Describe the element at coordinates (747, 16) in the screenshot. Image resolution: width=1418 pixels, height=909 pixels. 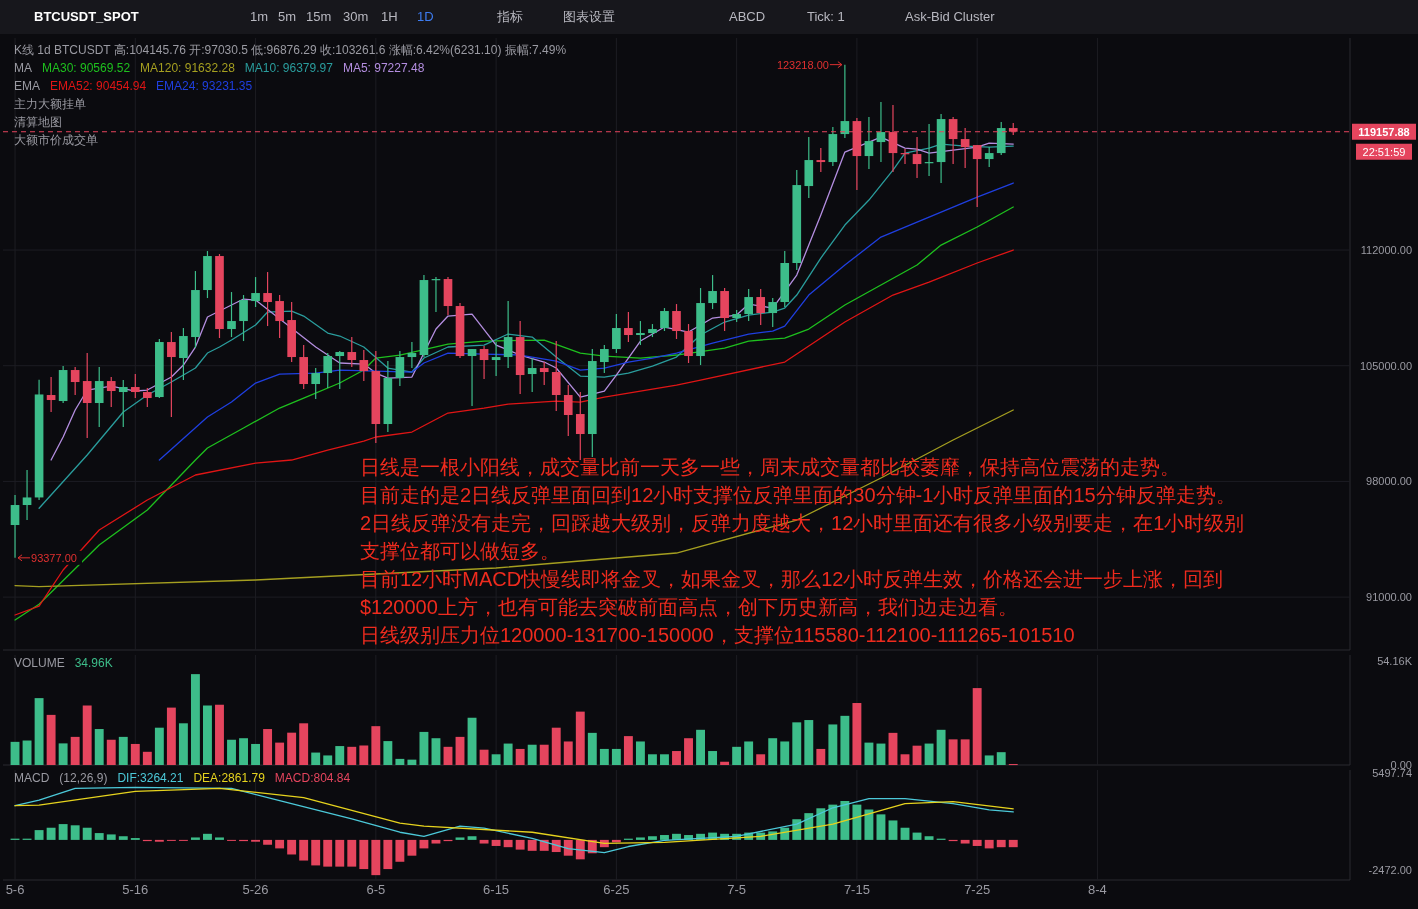
I see `text: ABCD` at that location.